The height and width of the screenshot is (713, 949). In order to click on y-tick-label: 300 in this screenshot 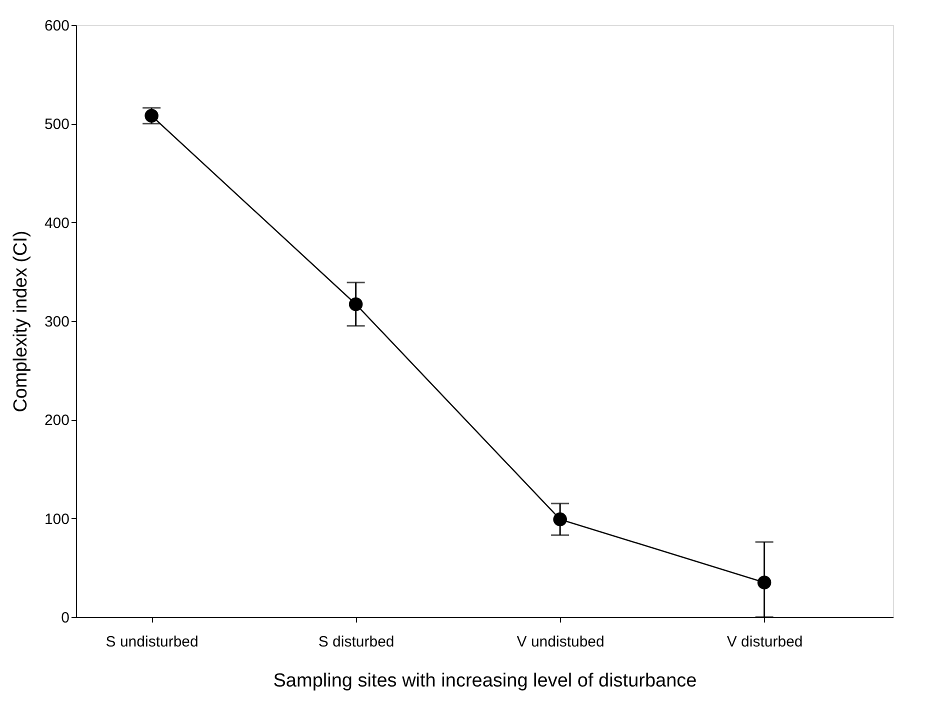, I will do `click(57, 322)`.